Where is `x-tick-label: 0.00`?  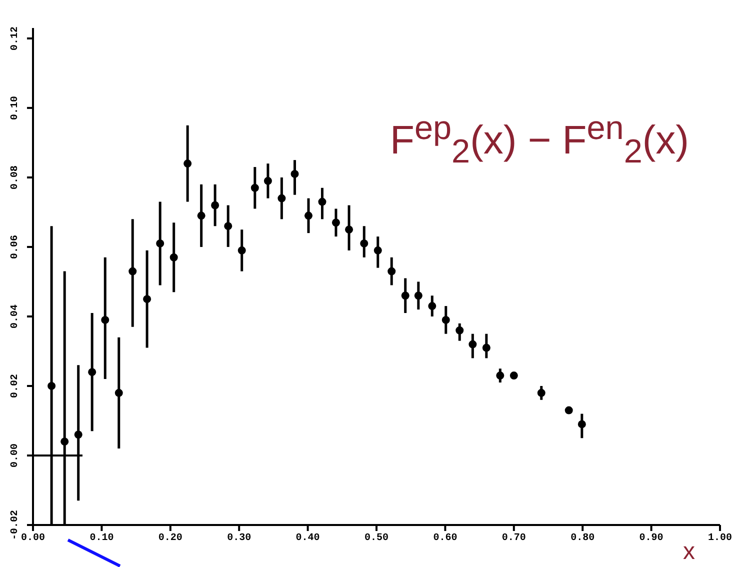 x-tick-label: 0.00 is located at coordinates (33, 538).